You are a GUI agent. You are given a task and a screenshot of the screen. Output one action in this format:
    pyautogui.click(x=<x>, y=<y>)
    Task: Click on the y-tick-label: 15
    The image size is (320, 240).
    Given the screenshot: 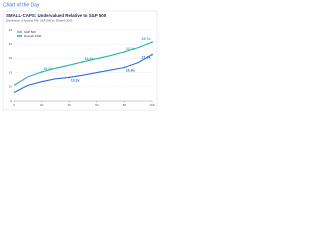 What is the action you would take?
    pyautogui.click(x=11, y=72)
    